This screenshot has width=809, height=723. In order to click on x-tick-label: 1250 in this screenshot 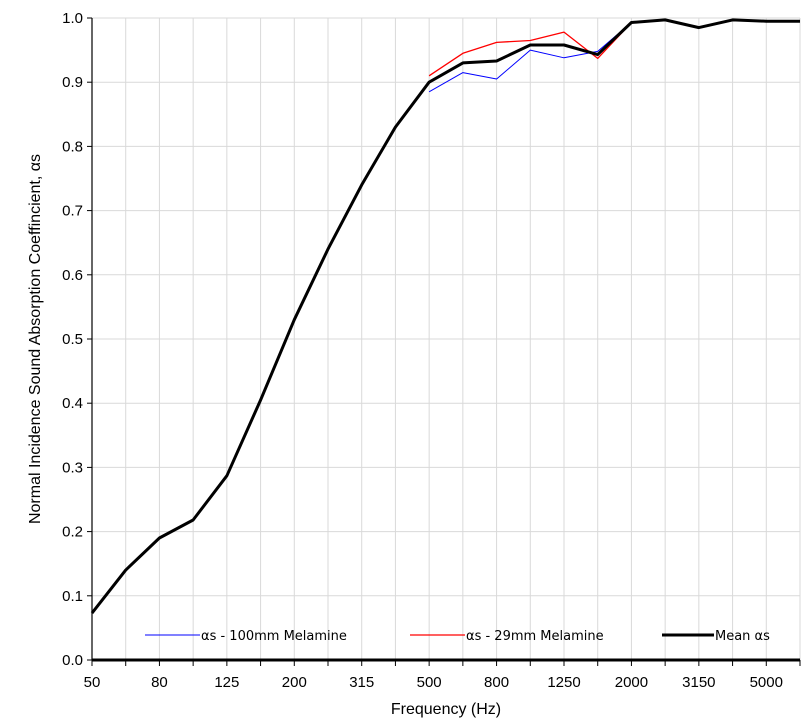, I will do `click(563, 682)`.